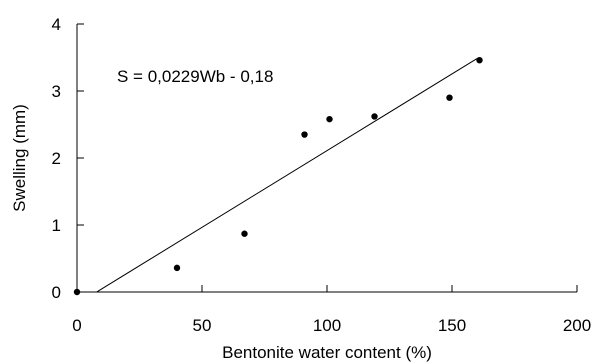 The height and width of the screenshot is (362, 597). What do you see at coordinates (577, 325) in the screenshot?
I see `x-tick-label: 200` at bounding box center [577, 325].